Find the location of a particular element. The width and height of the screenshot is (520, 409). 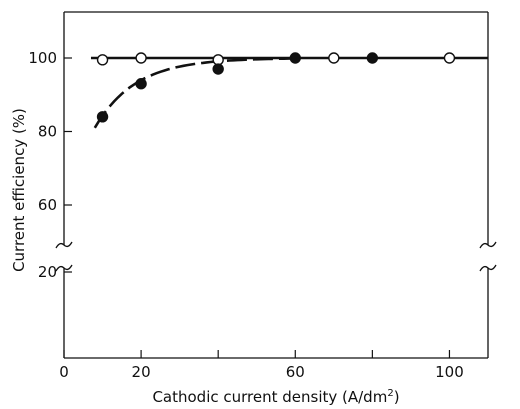

y-axis-label: Current efficiency (%) is located at coordinates (19, 190).